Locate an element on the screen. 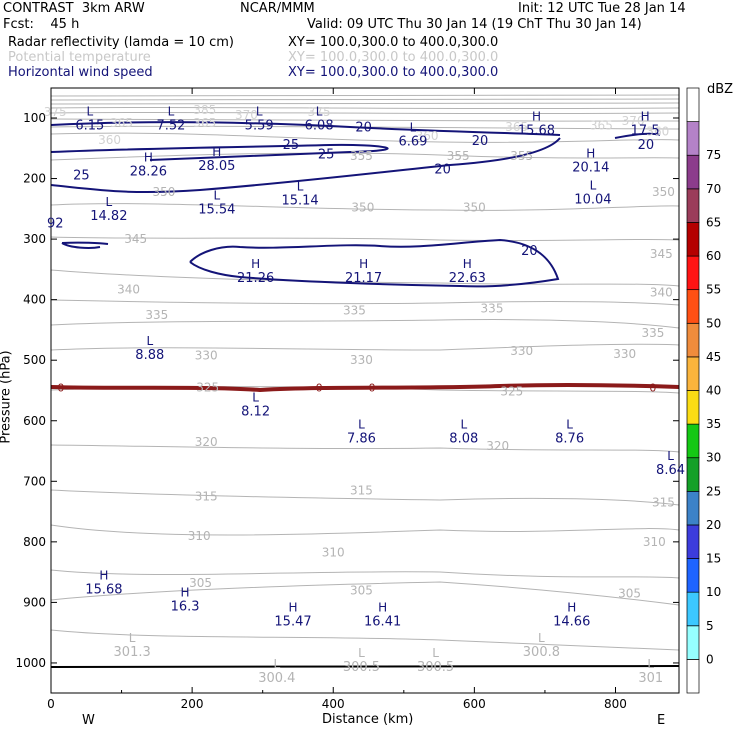 This screenshot has height=740, width=740. x-axis-label: Distance (km) is located at coordinates (368, 719).